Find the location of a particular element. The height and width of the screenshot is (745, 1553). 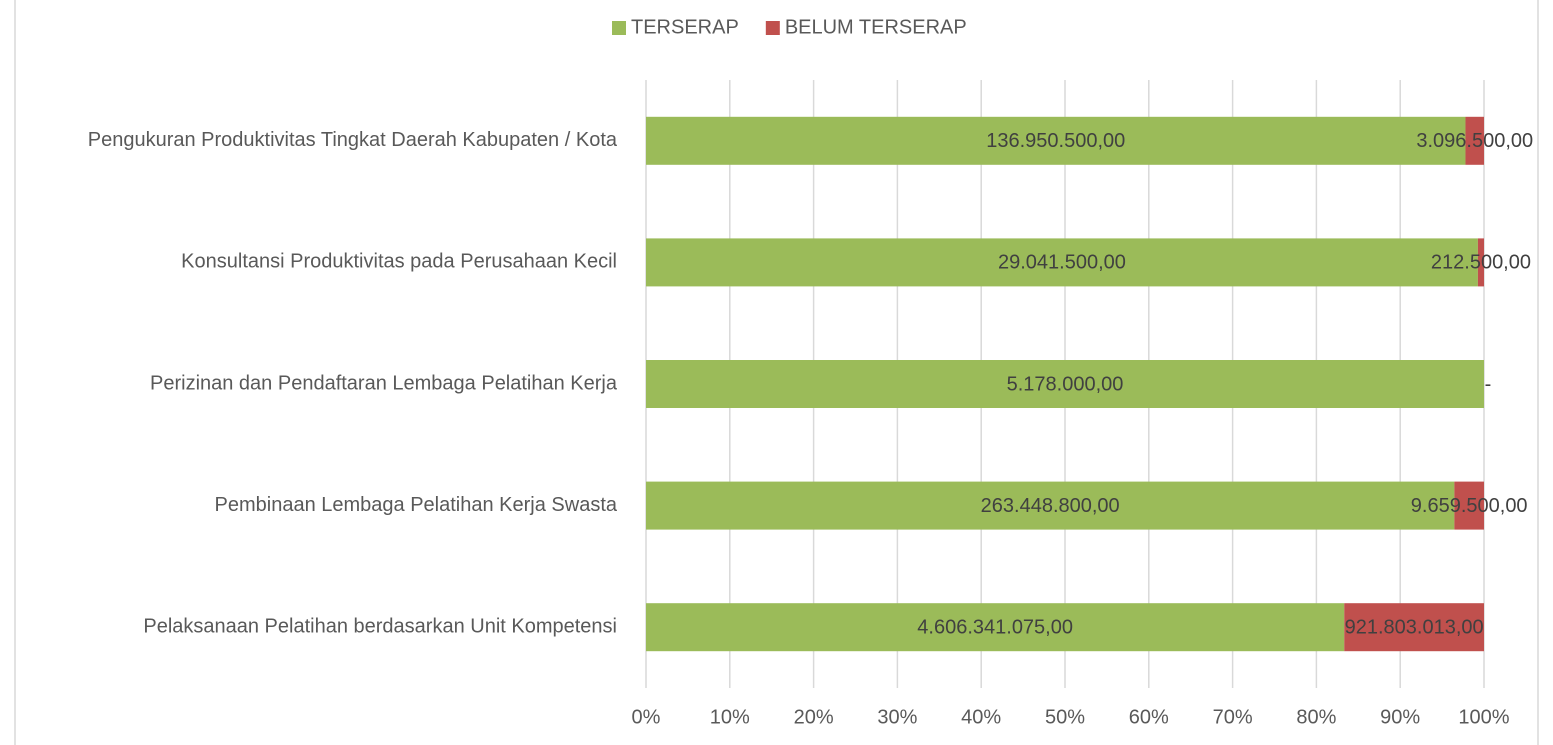

value-label: 9.659.500,00 is located at coordinates (1469, 506).